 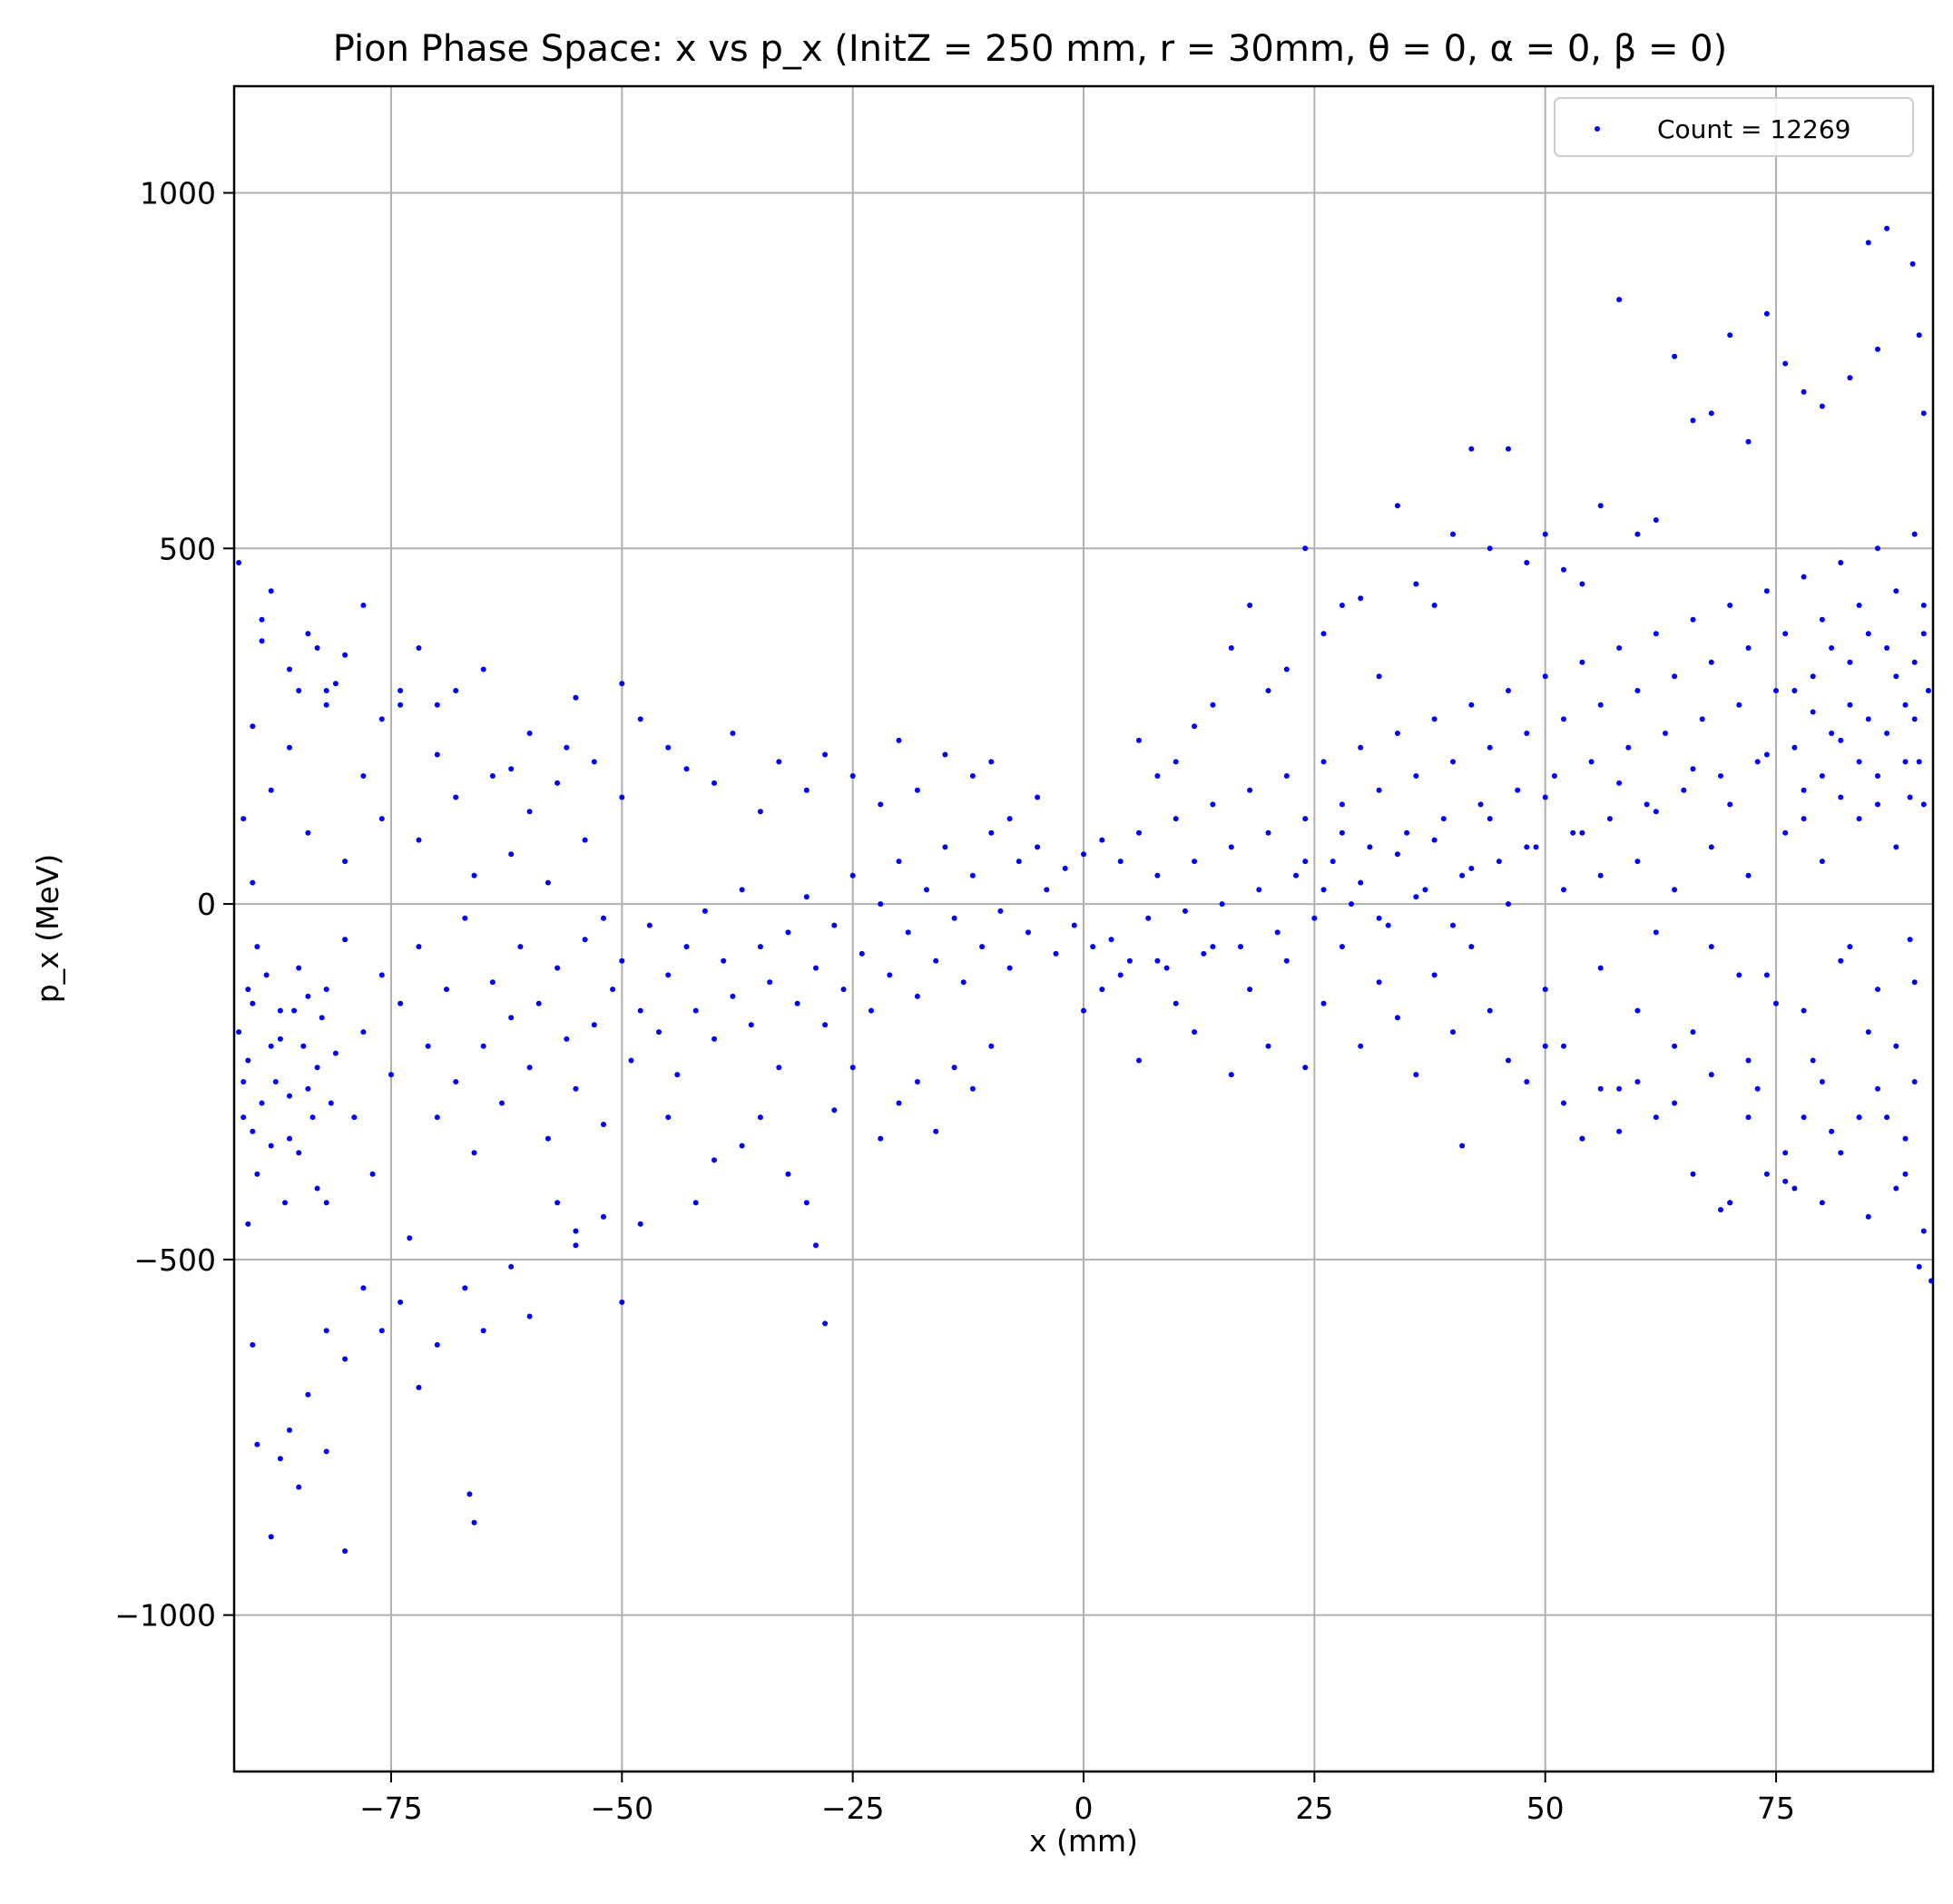 What do you see at coordinates (178, 194) in the screenshot?
I see `y-tick-label: 1000` at bounding box center [178, 194].